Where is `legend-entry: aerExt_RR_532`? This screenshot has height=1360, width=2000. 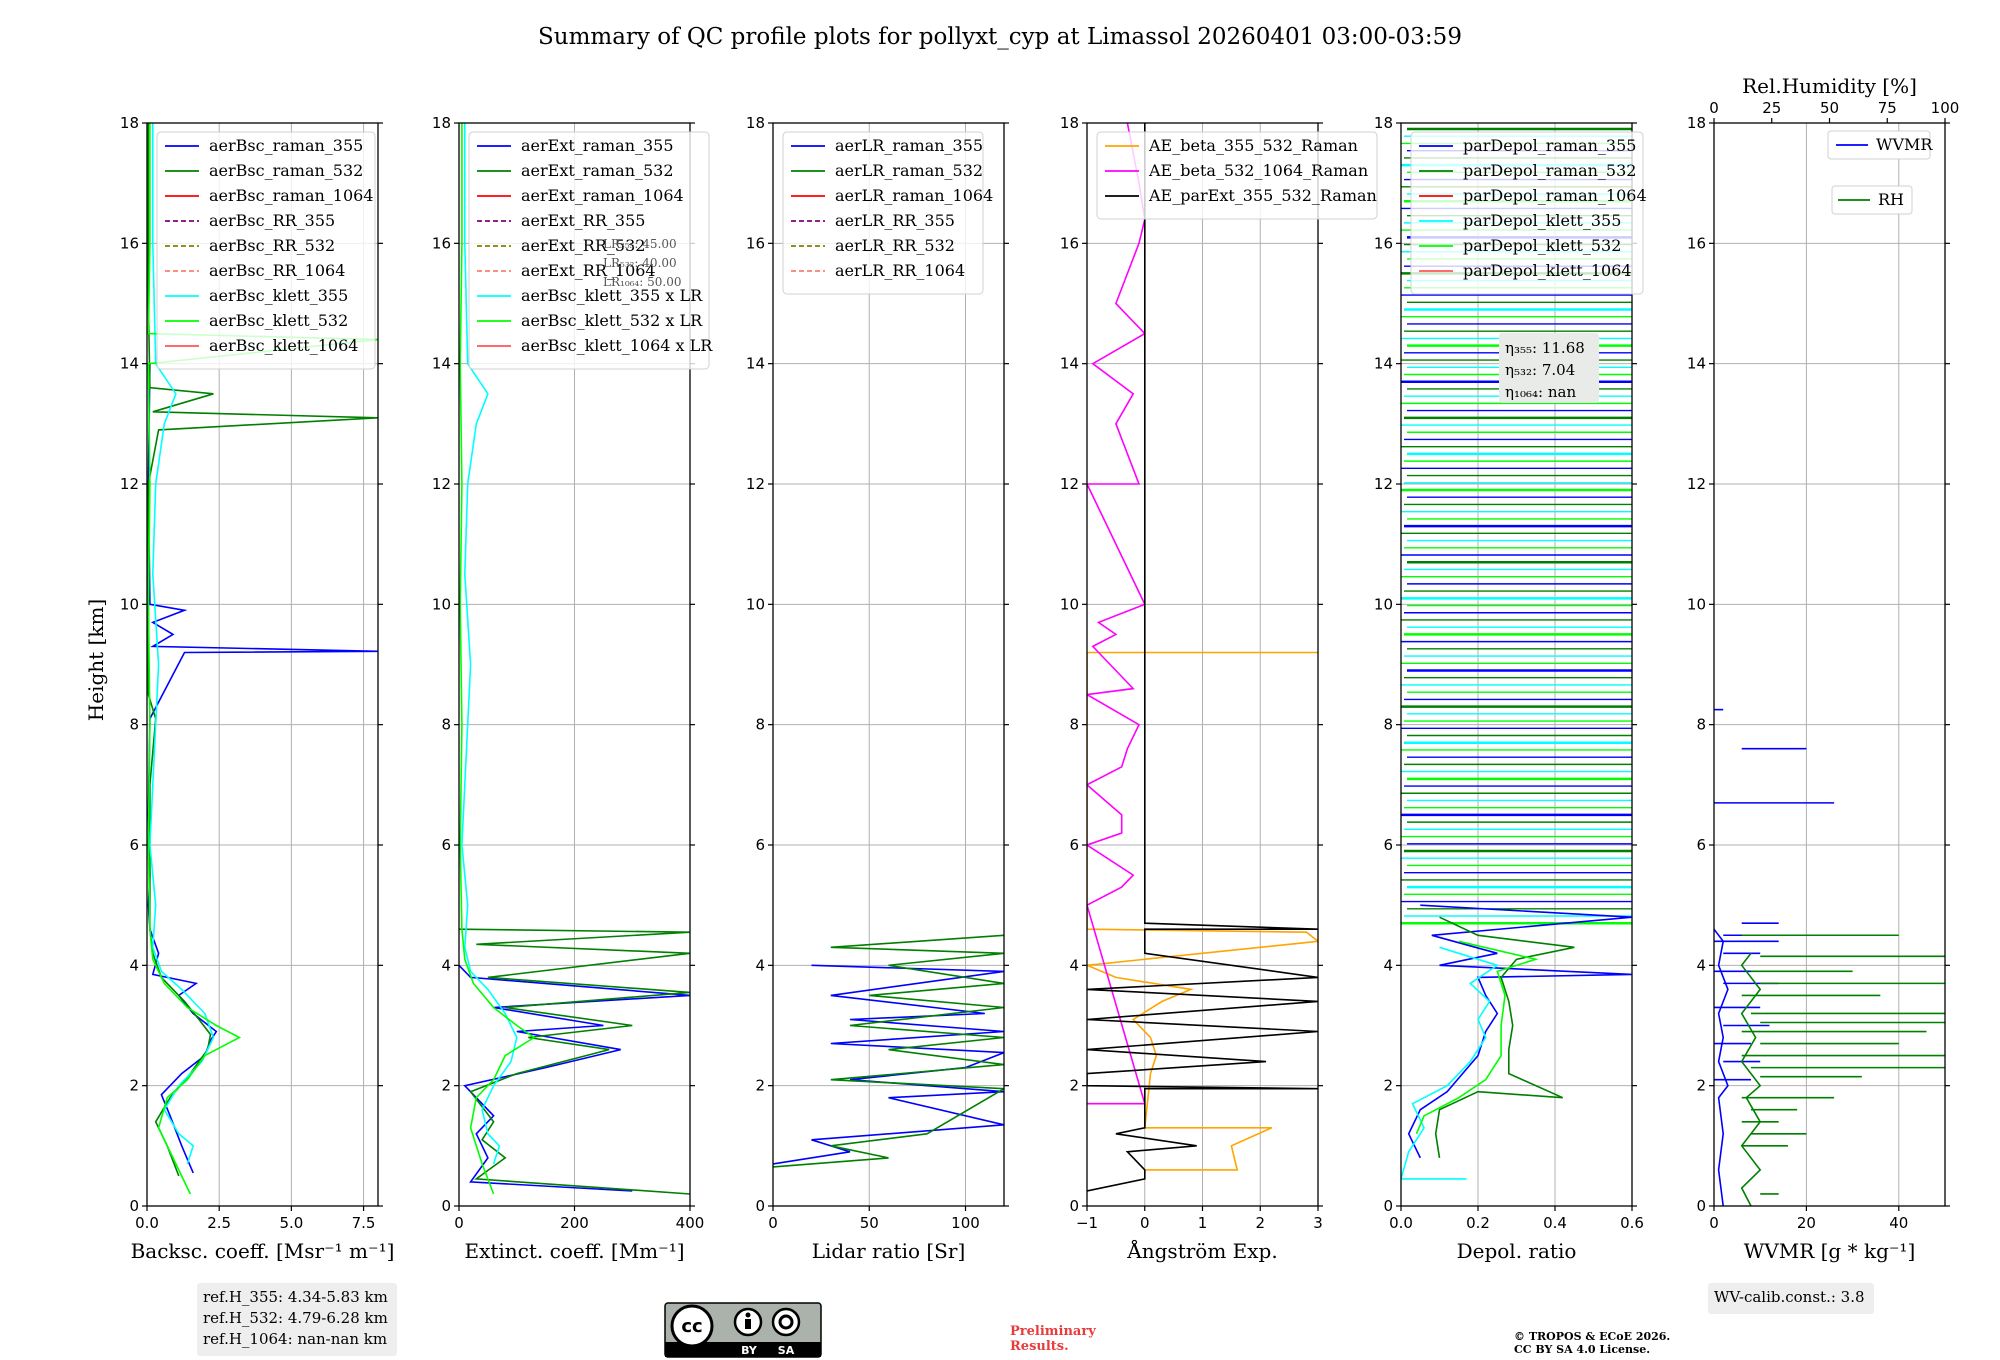 legend-entry: aerExt_RR_532 is located at coordinates (583, 245).